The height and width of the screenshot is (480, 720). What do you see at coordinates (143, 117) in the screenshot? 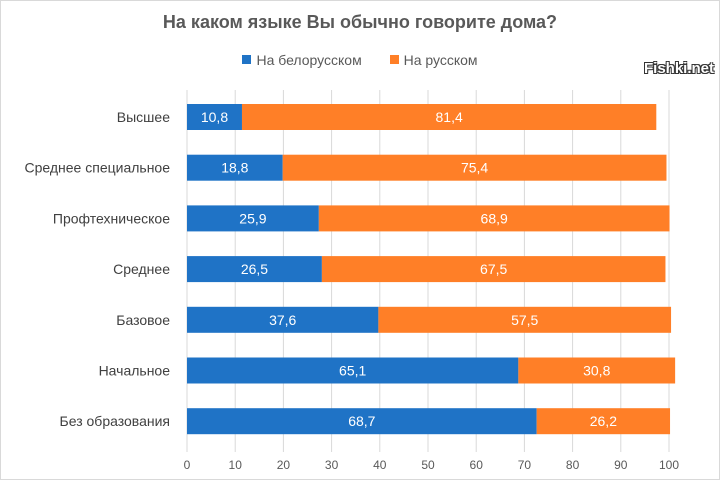
I see `category-label: Высшее` at bounding box center [143, 117].